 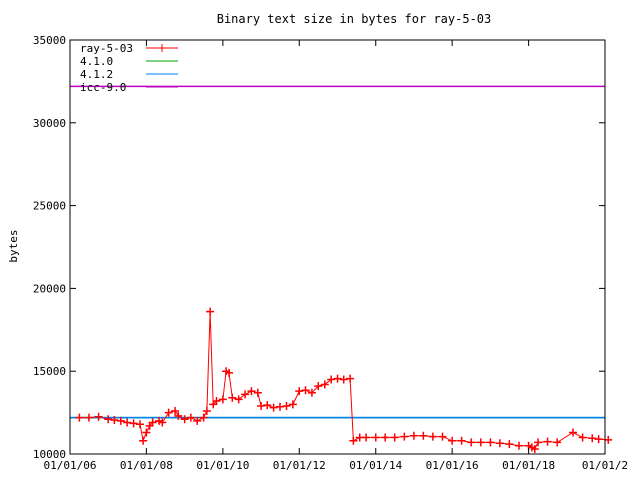 What do you see at coordinates (13, 245) in the screenshot?
I see `y-axis-label: bytes` at bounding box center [13, 245].